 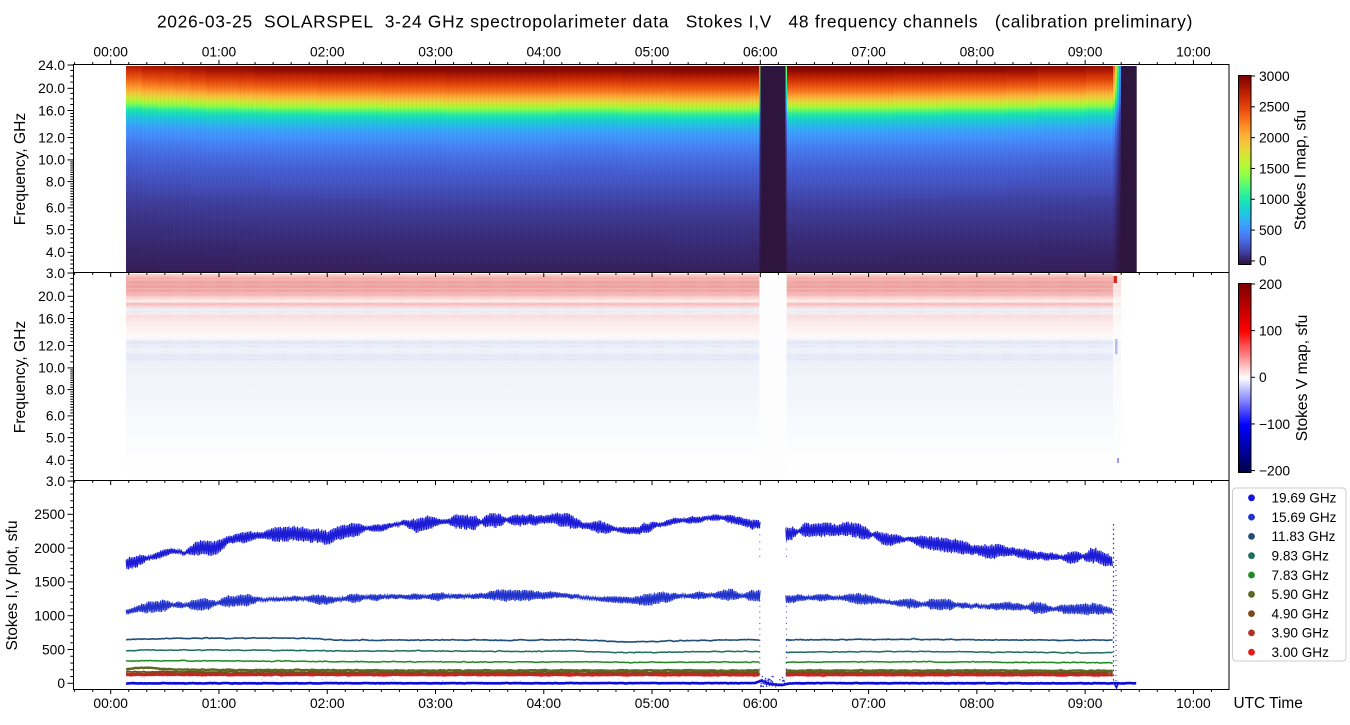 What do you see at coordinates (51, 65) in the screenshot?
I see `svg-text: 24.0` at bounding box center [51, 65].